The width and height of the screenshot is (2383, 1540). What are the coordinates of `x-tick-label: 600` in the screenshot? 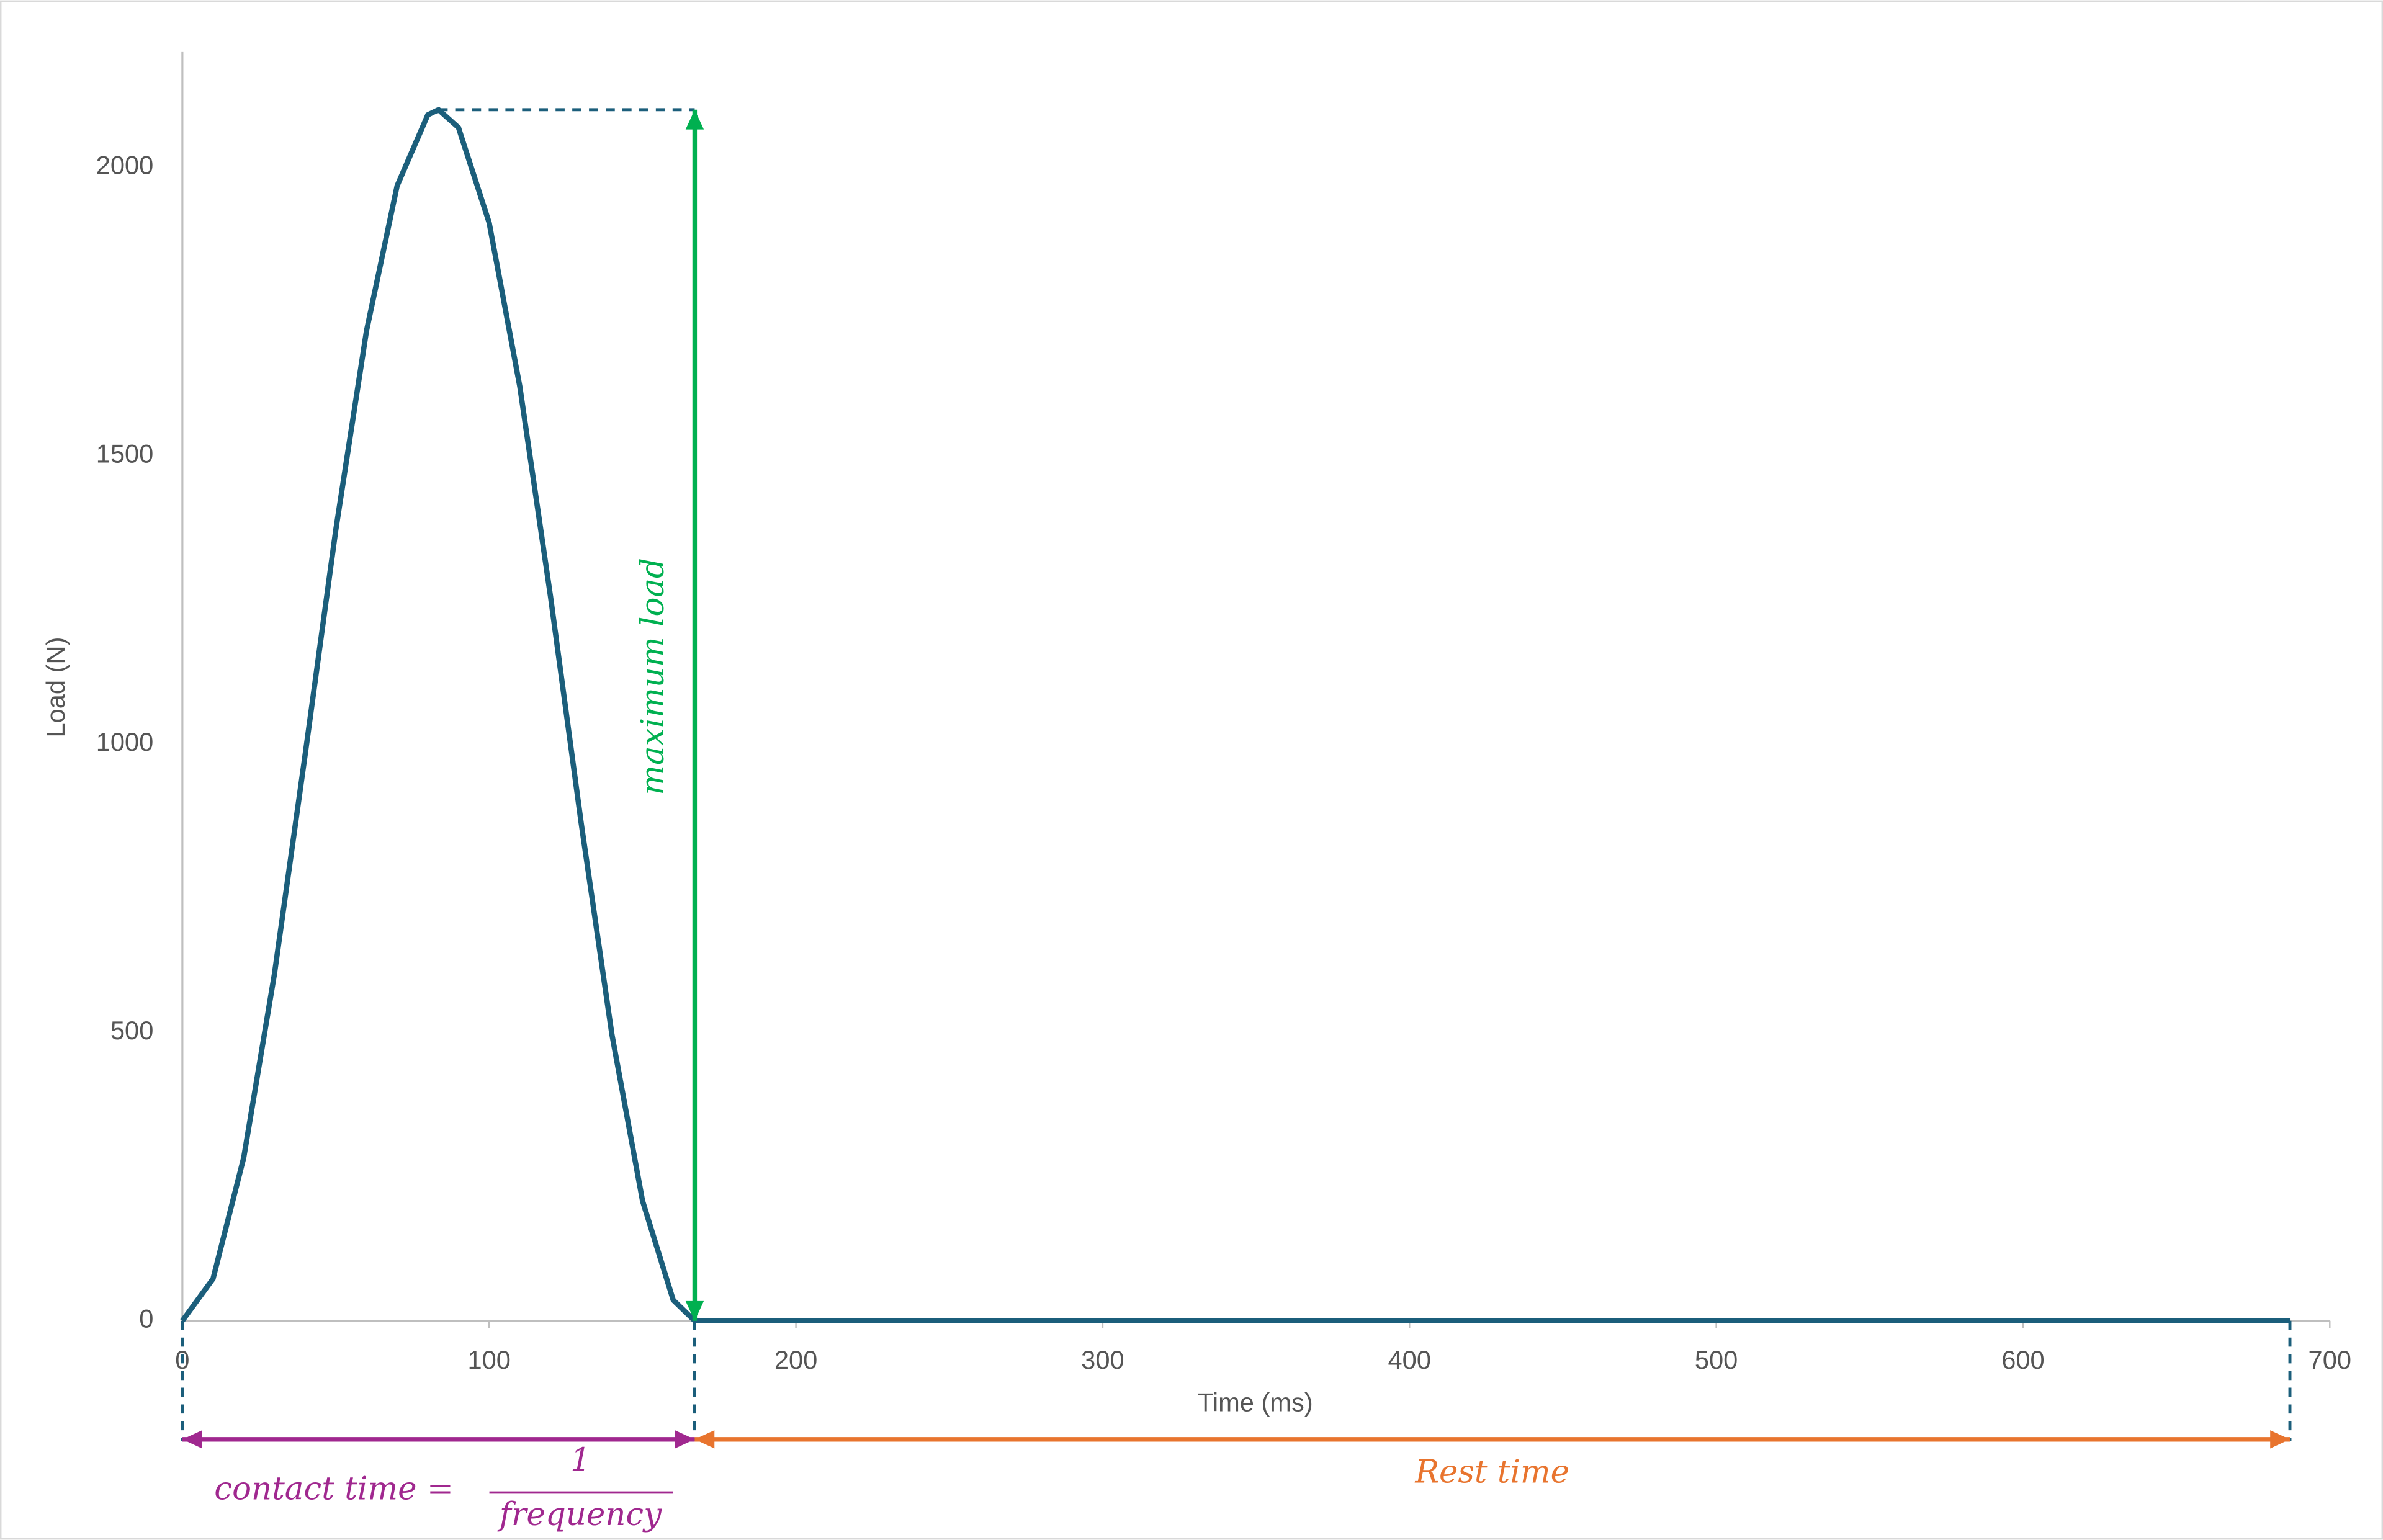 It's located at (2022, 1359).